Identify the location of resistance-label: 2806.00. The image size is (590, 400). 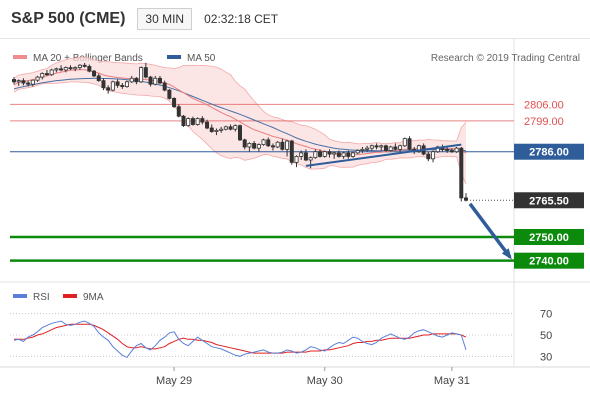
(544, 105).